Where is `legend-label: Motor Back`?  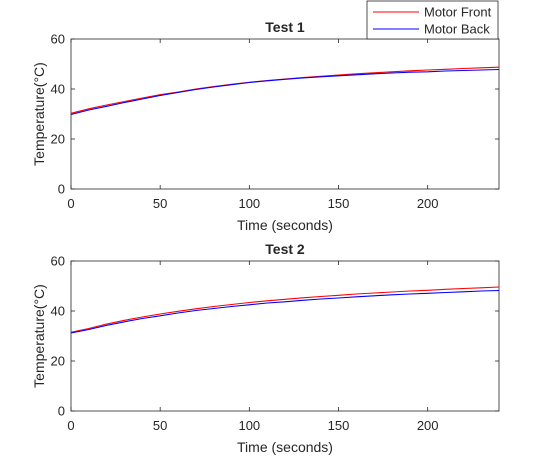 legend-label: Motor Back is located at coordinates (457, 29).